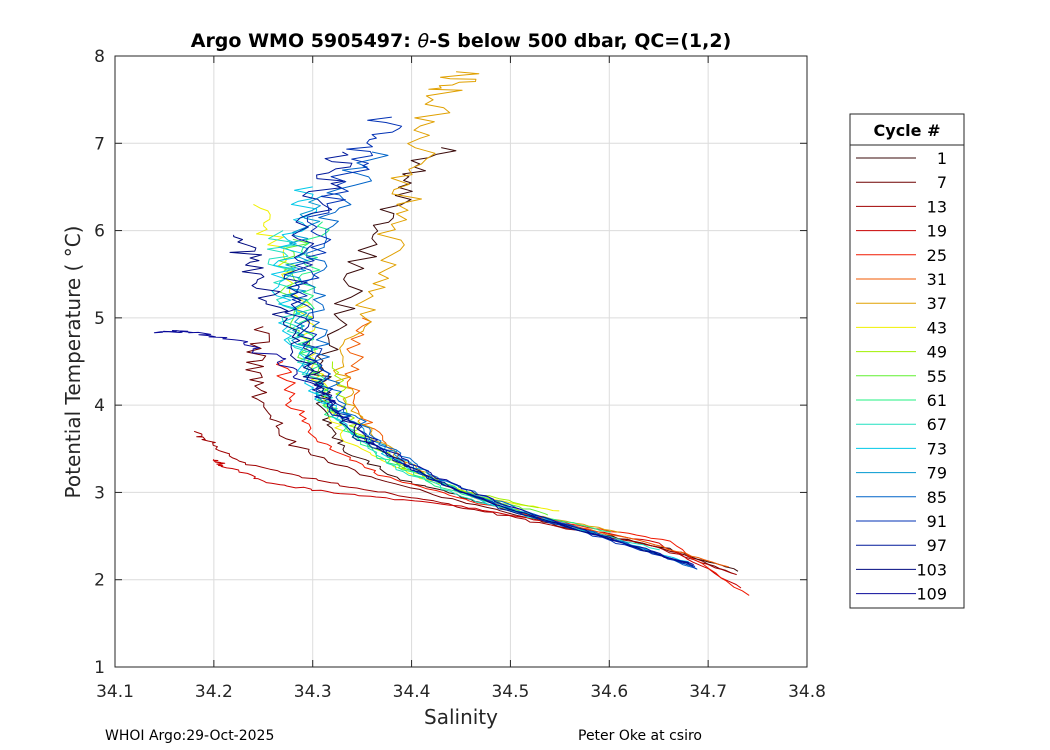 Image resolution: width=1050 pixels, height=750 pixels. Describe the element at coordinates (901, 376) in the screenshot. I see `legend-entries: 1 7 13 19 25 31 37 43 49 55 61 67 73 79 85 91 97 103 109` at that location.